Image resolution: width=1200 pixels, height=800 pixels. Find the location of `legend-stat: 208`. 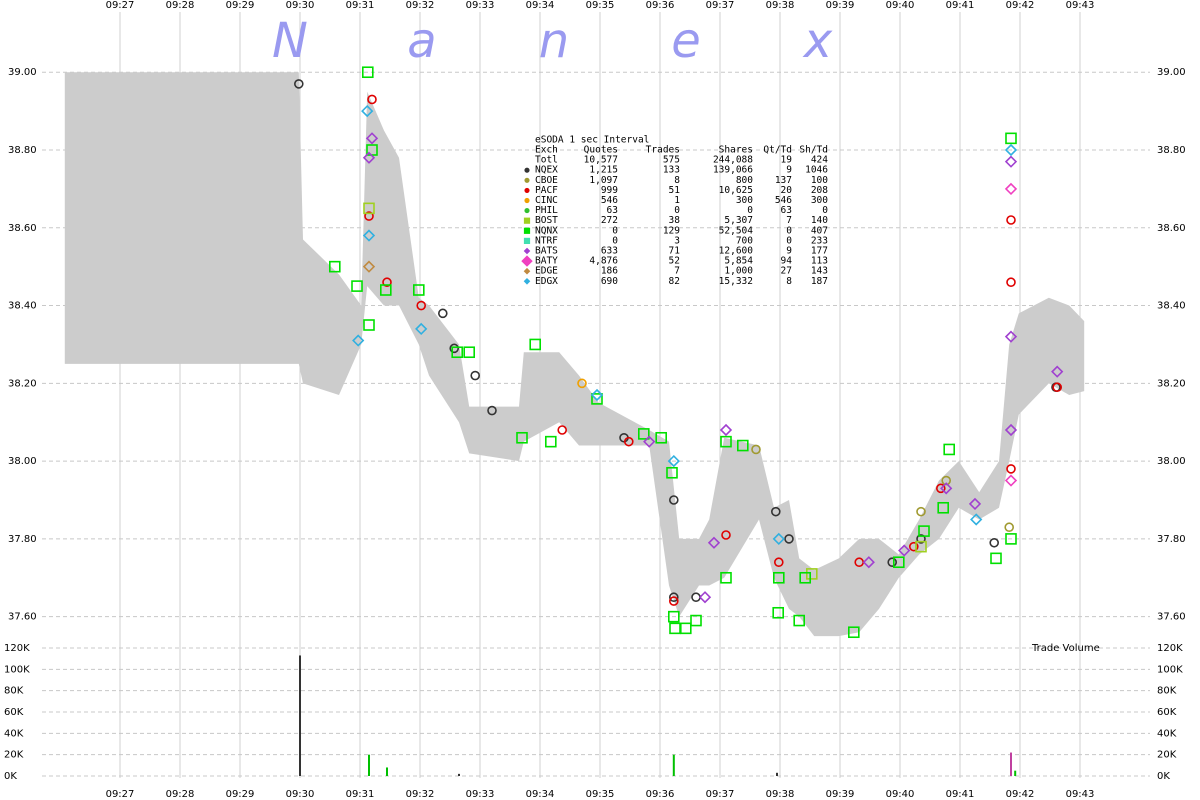

legend-stat: 208 is located at coordinates (819, 190).